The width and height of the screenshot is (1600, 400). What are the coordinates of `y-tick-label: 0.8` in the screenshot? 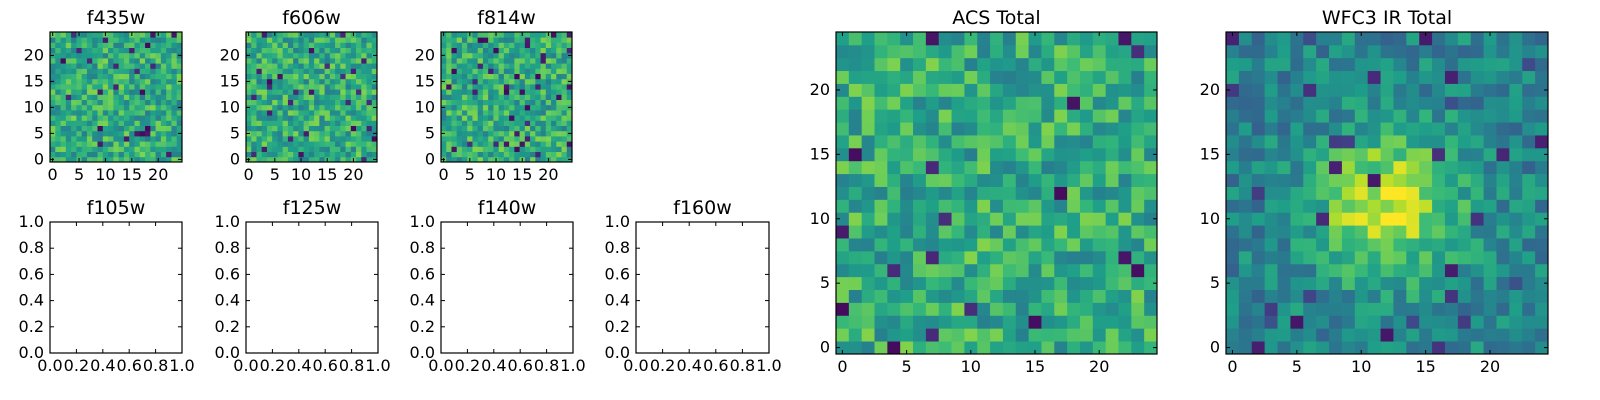 It's located at (31, 247).